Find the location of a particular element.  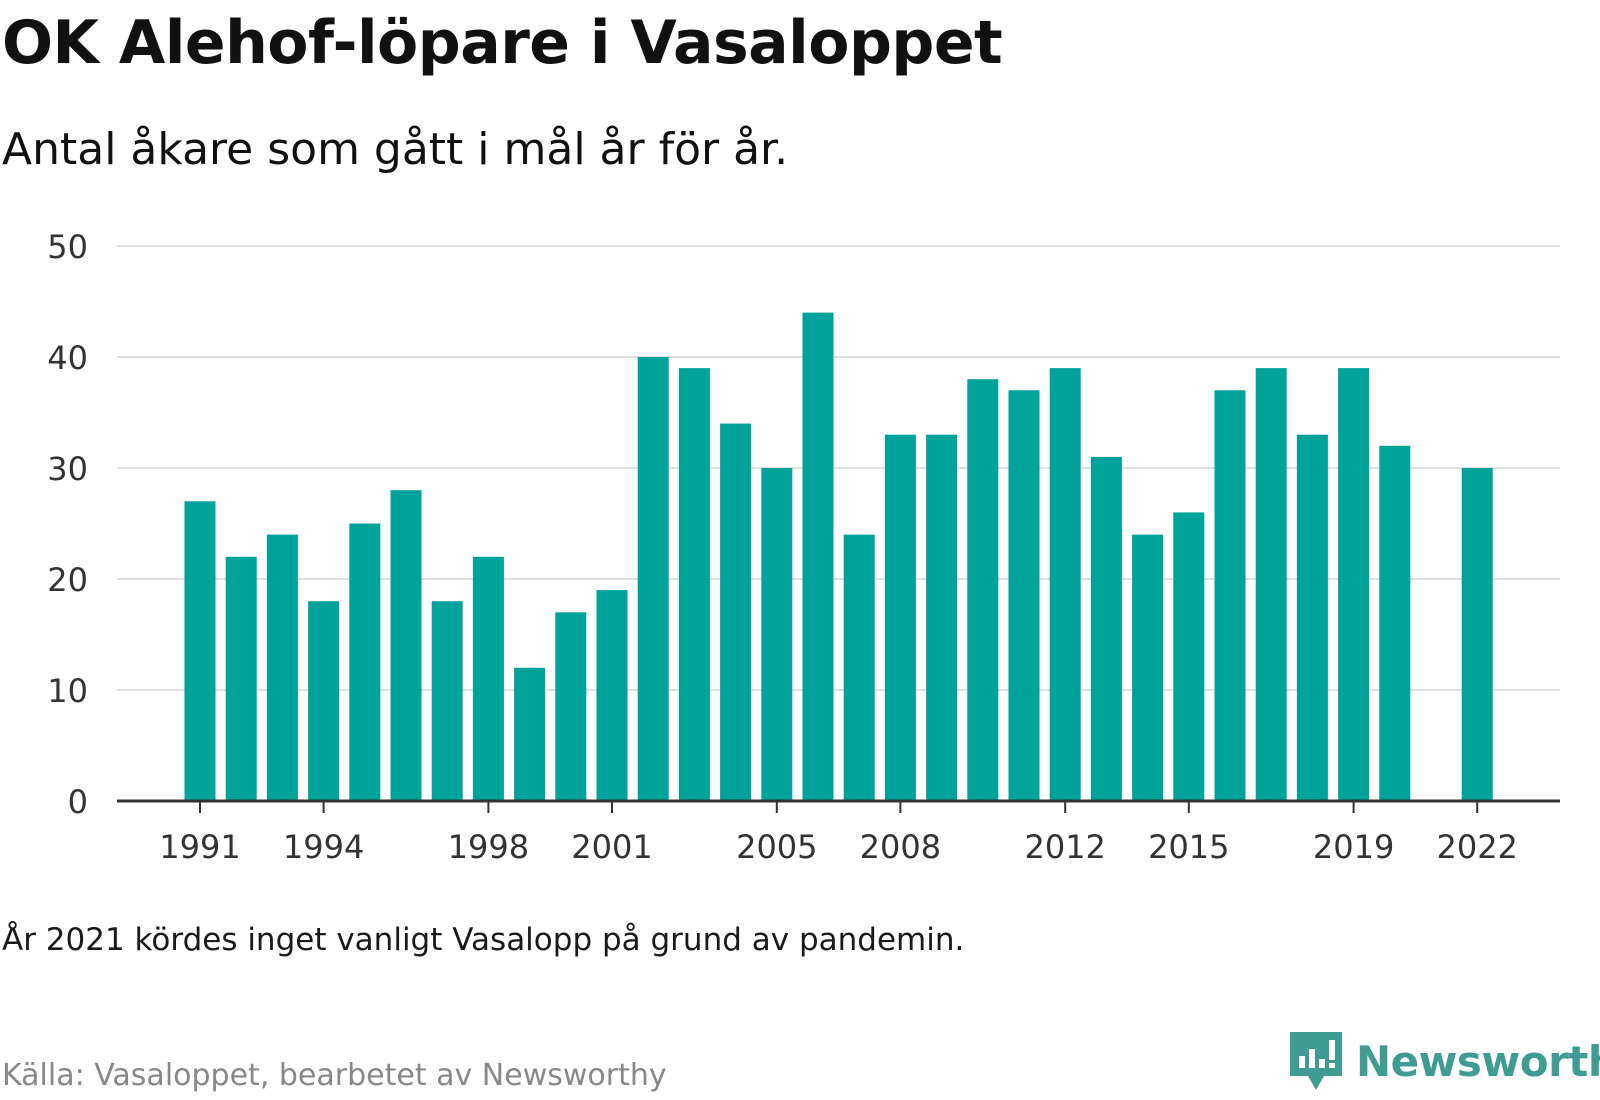

y-tick-label-50: 50 is located at coordinates (67, 247).